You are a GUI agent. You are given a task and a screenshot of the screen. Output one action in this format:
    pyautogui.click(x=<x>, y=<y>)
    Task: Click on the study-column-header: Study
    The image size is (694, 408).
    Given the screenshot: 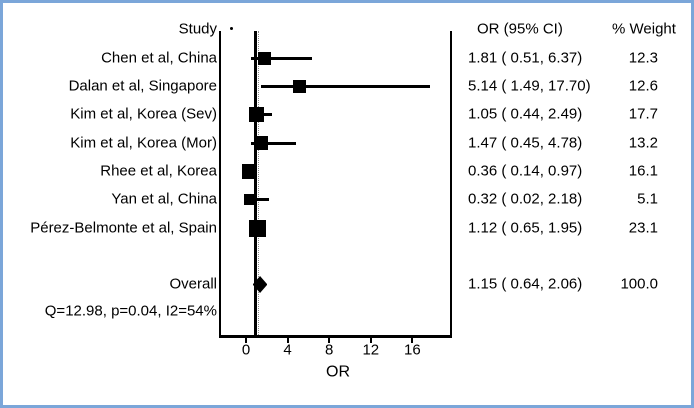 What is the action you would take?
    pyautogui.click(x=197, y=29)
    